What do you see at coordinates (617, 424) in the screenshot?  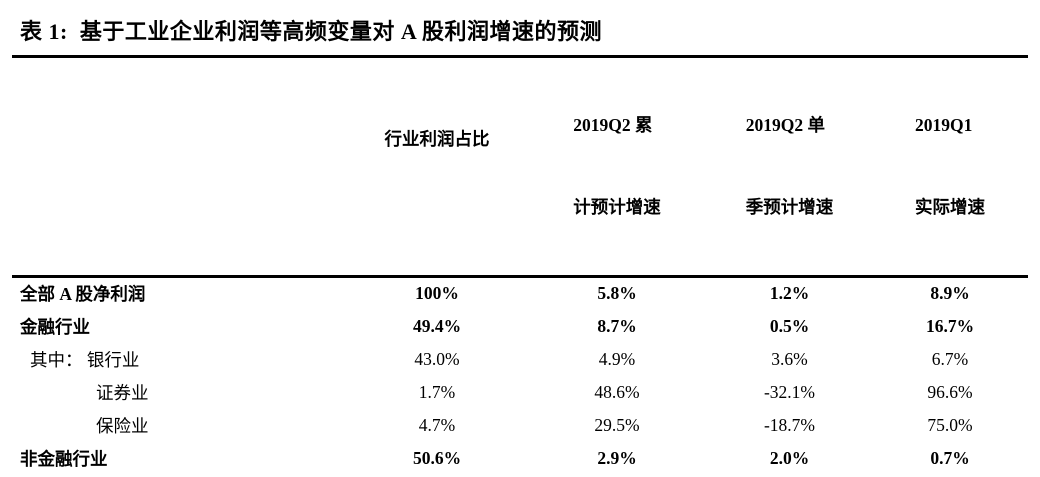 I see `cell-value: 29.5%` at bounding box center [617, 424].